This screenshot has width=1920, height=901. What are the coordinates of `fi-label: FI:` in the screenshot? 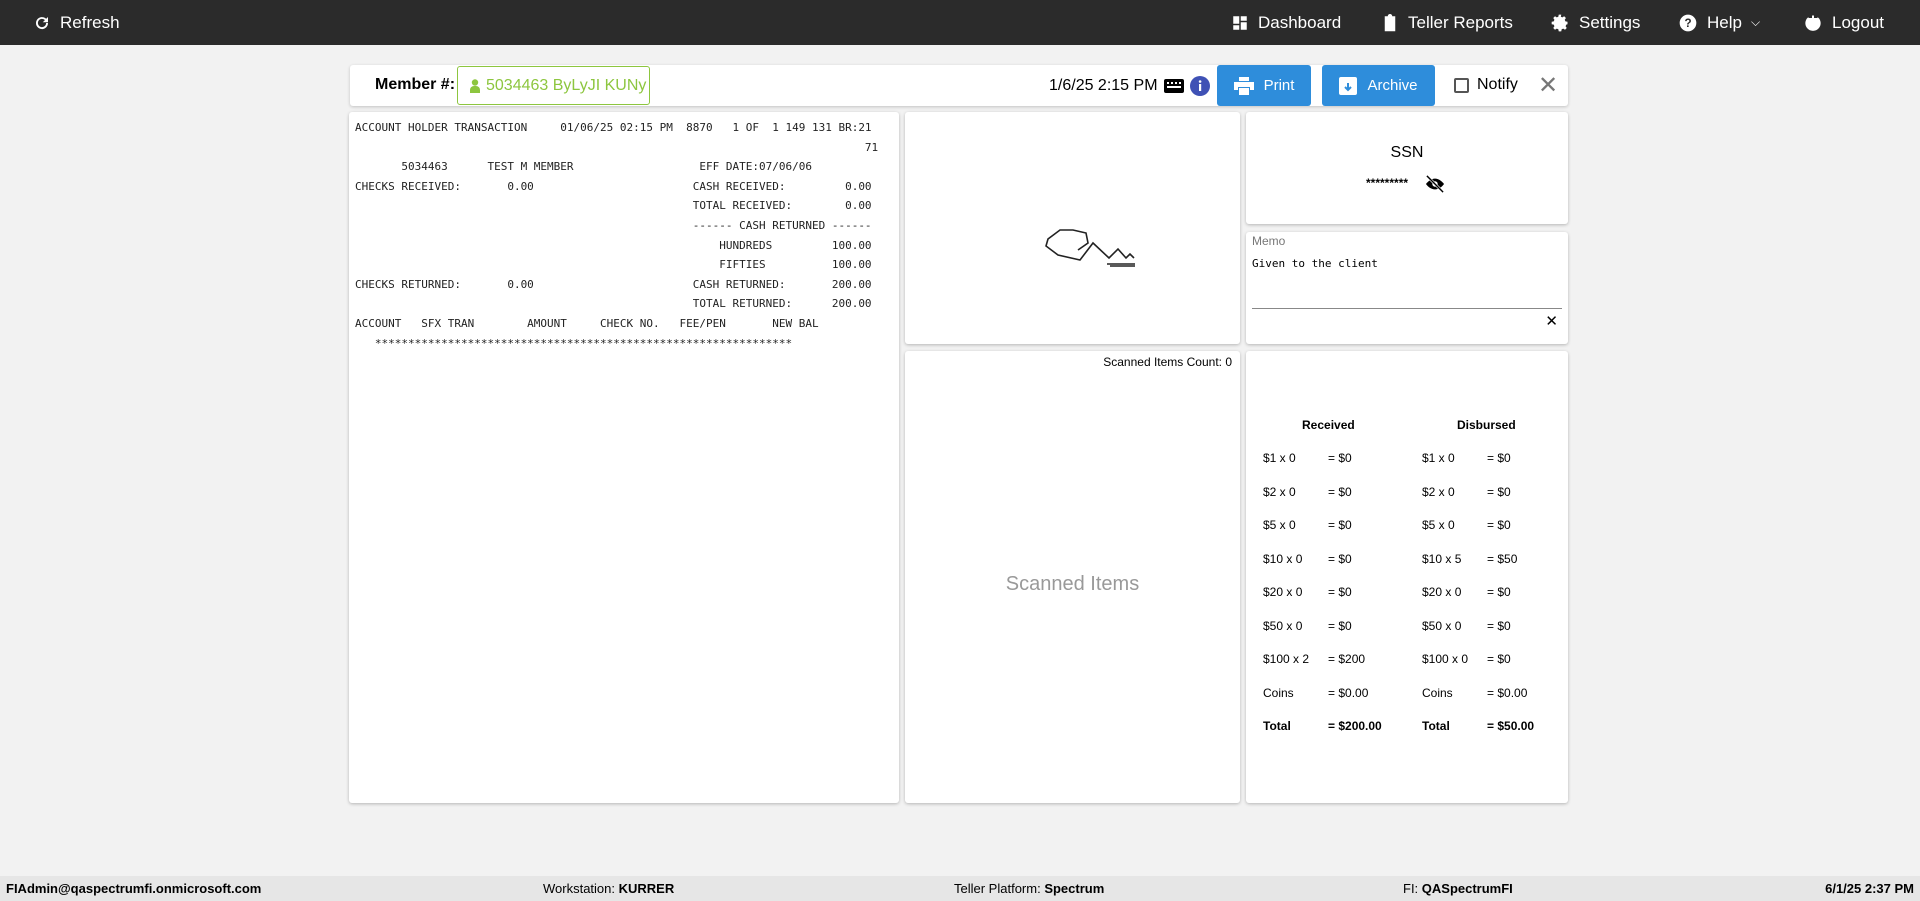 It's located at (1412, 888).